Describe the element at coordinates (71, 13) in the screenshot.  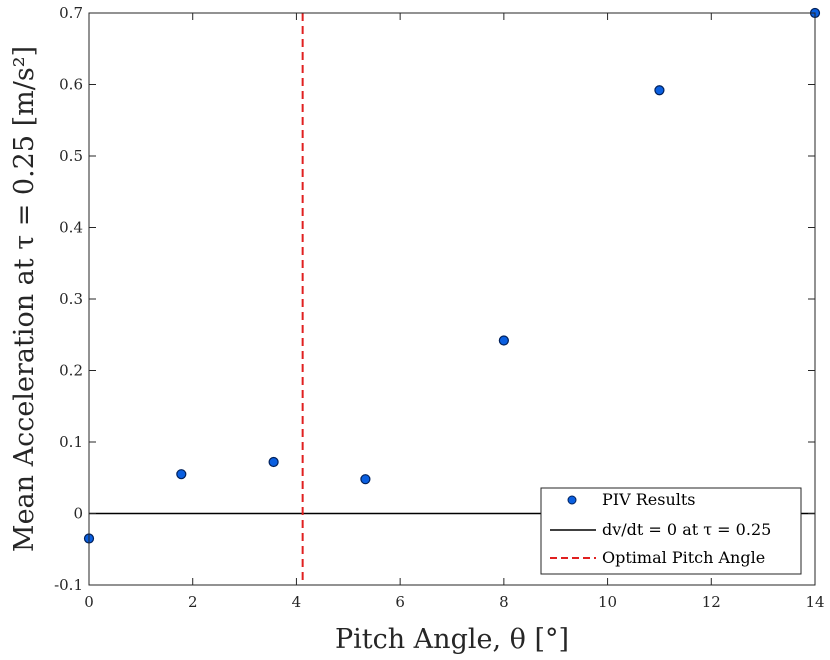
I see `y-tick-label: 0.7` at that location.